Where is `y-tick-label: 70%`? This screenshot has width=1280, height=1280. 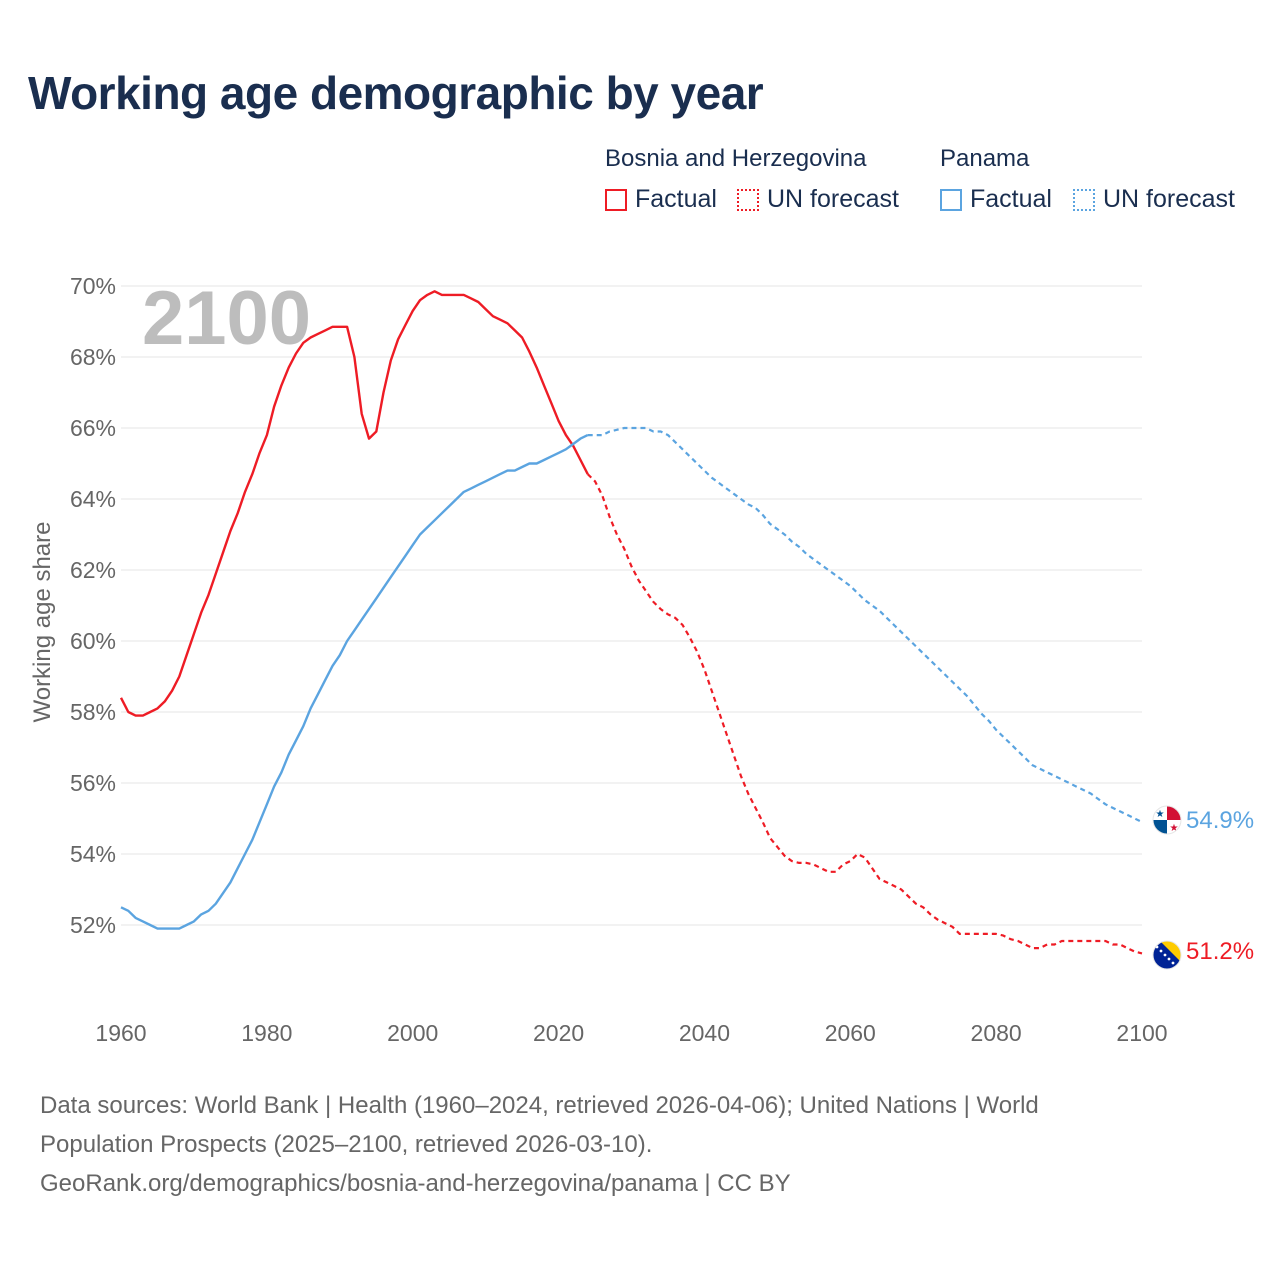
y-tick-label: 70% is located at coordinates (93, 286).